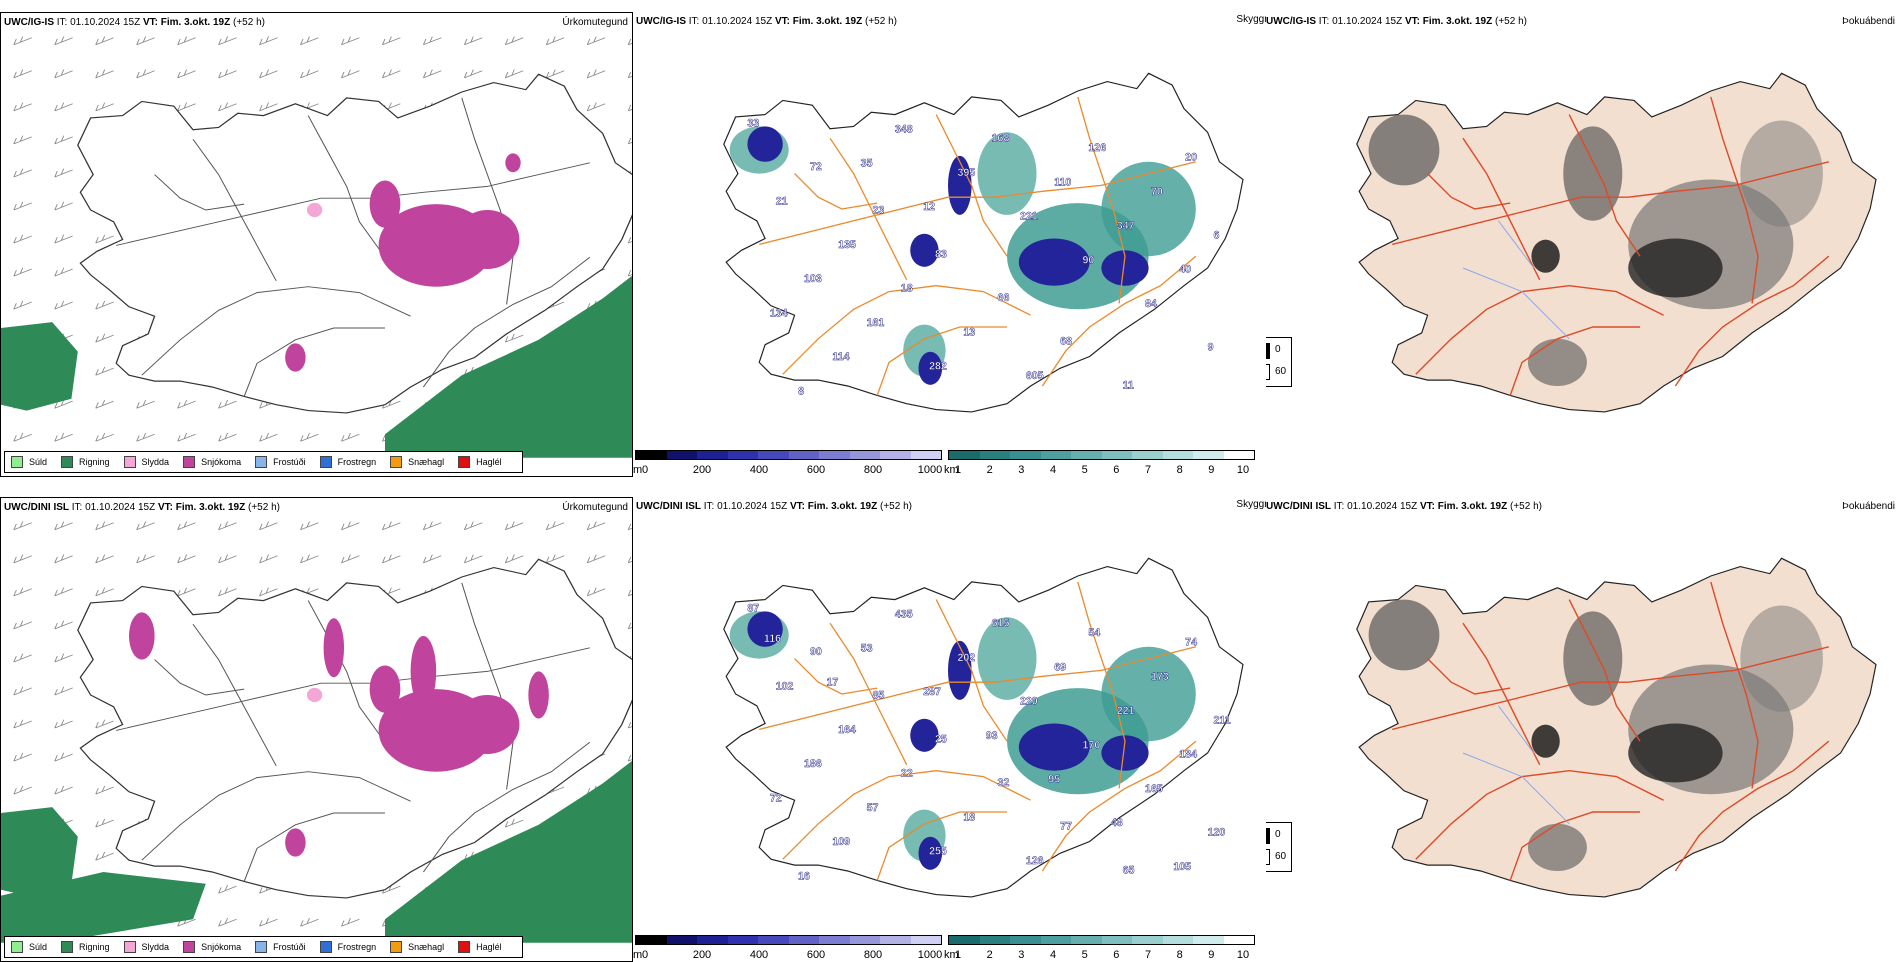 The image size is (1900, 962). Describe the element at coordinates (816, 652) in the screenshot. I see `ceiling-label: 90` at that location.